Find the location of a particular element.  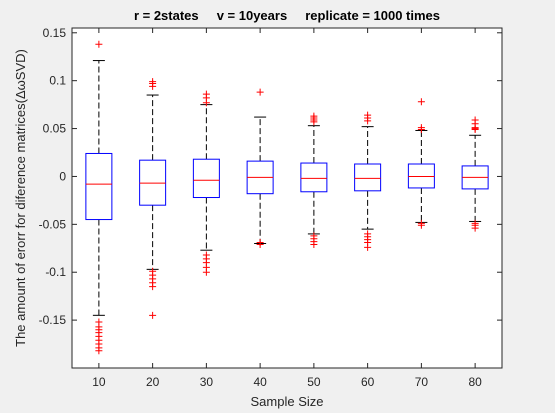

y-tick-label: -0.05 is located at coordinates (53, 224).